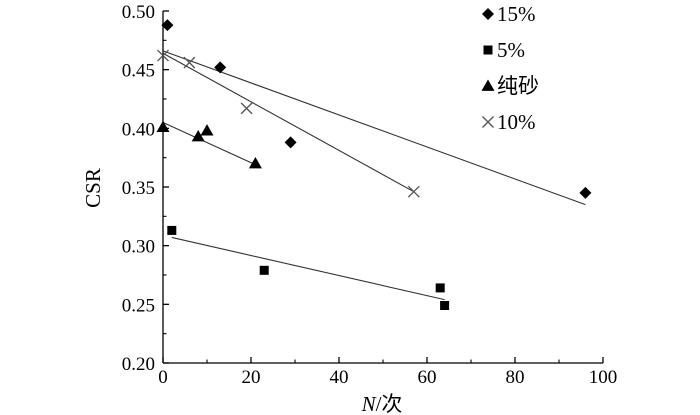  I want to click on x-tick-label: 60, so click(427, 377).